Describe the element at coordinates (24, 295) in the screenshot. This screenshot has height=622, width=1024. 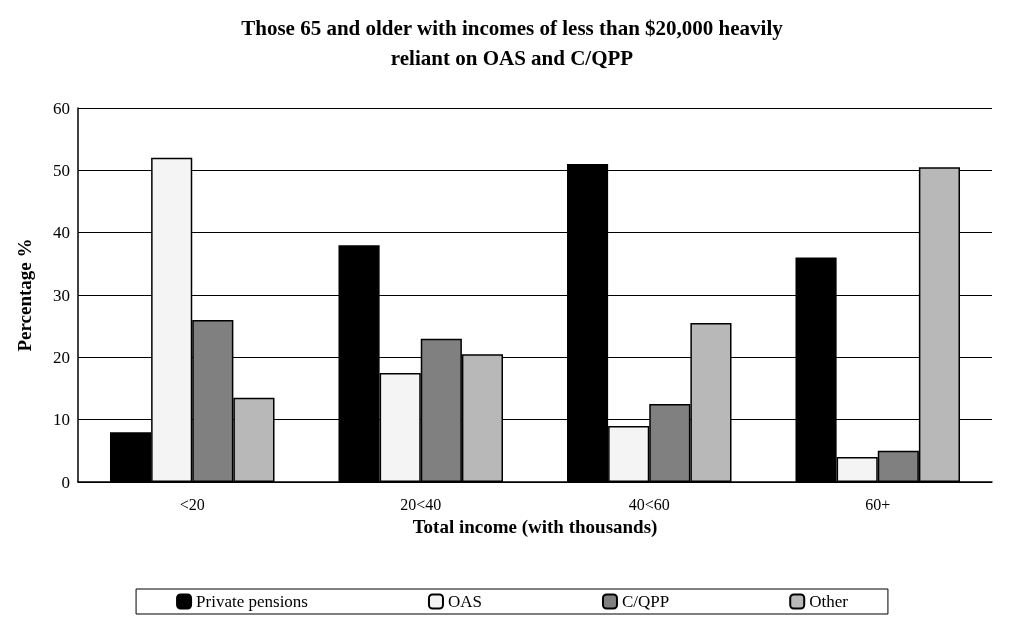
I see `y-axis-title: Percentage %` at that location.